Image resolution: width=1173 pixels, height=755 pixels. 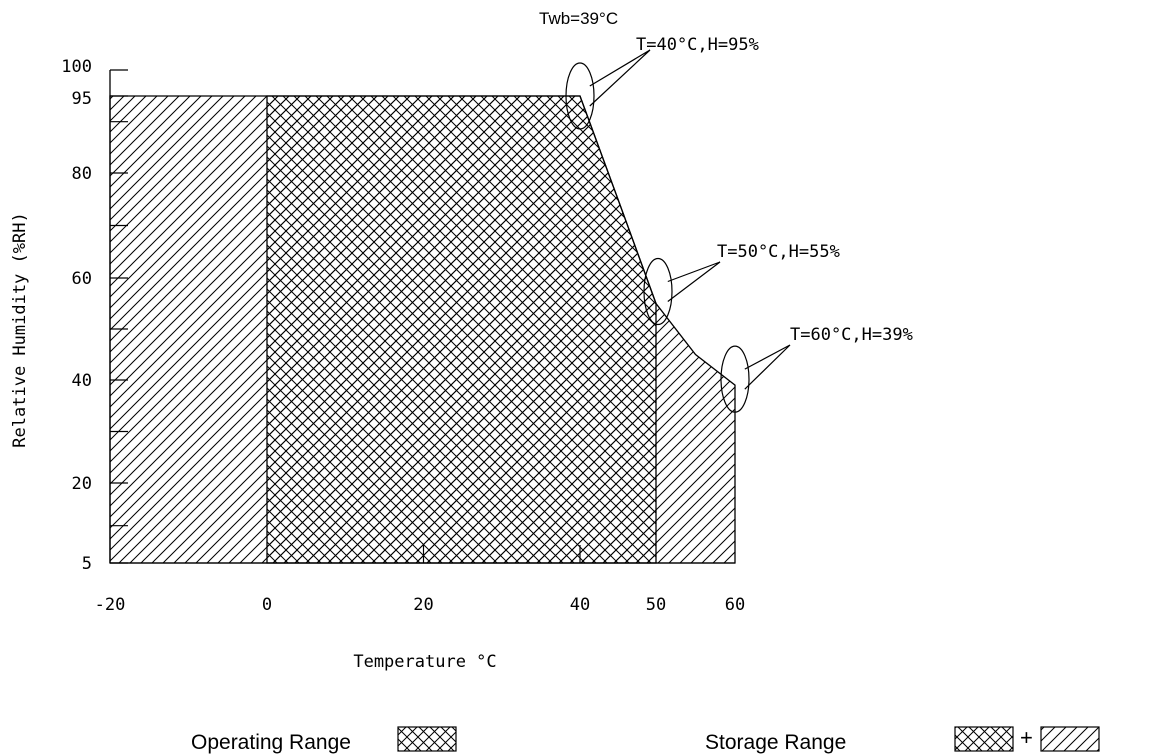 What do you see at coordinates (424, 662) in the screenshot?
I see `x-axis-label: Temperature °C` at bounding box center [424, 662].